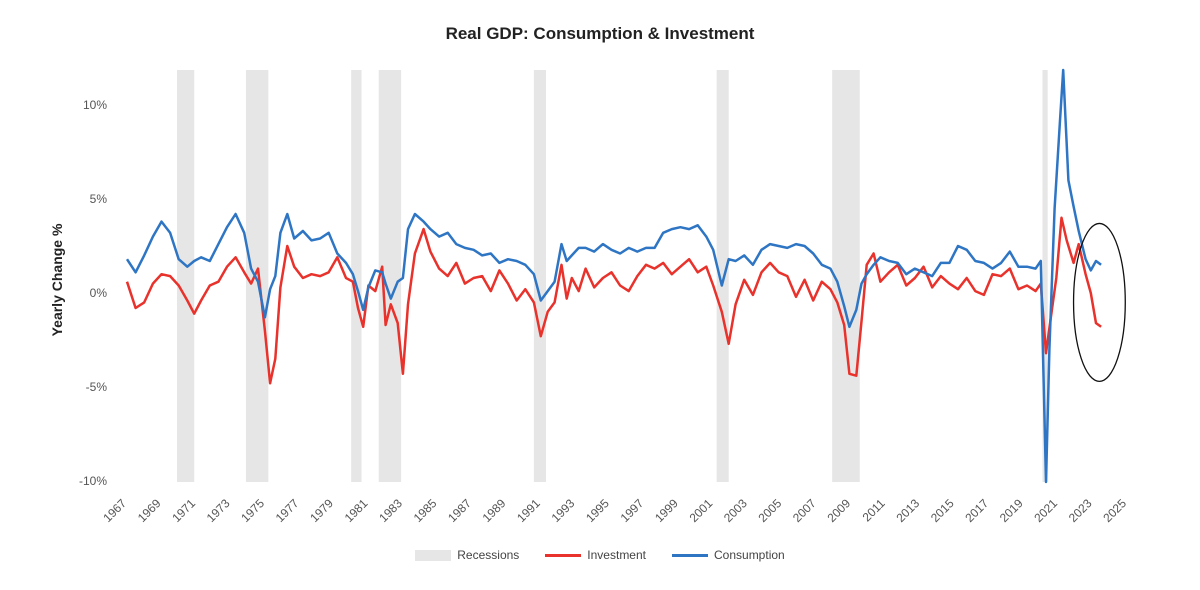 The height and width of the screenshot is (590, 1200). I want to click on legend-item-recessions: Recessions, so click(467, 555).